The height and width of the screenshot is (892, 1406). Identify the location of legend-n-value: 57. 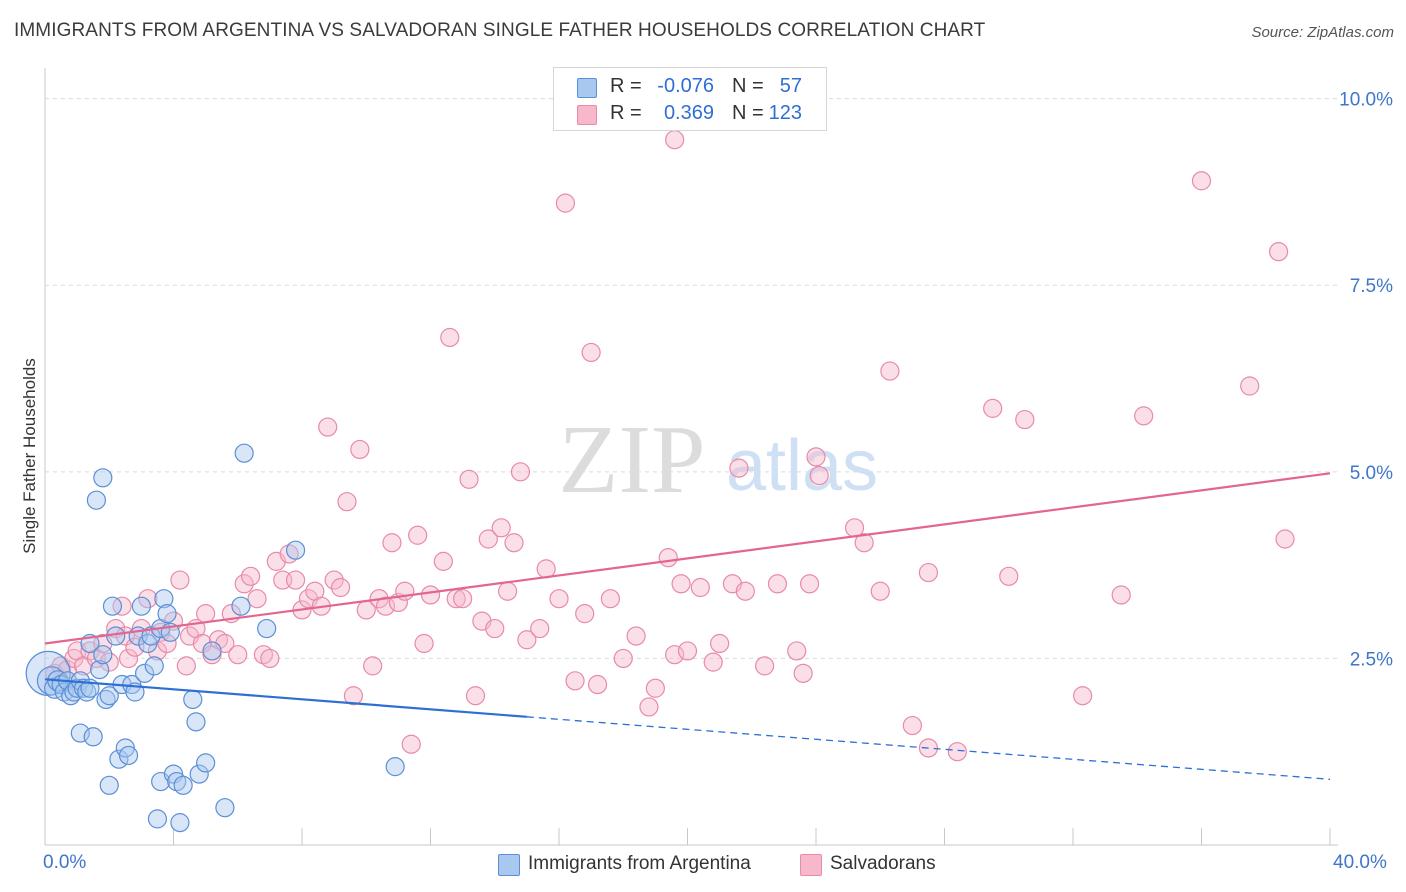
(790, 86).